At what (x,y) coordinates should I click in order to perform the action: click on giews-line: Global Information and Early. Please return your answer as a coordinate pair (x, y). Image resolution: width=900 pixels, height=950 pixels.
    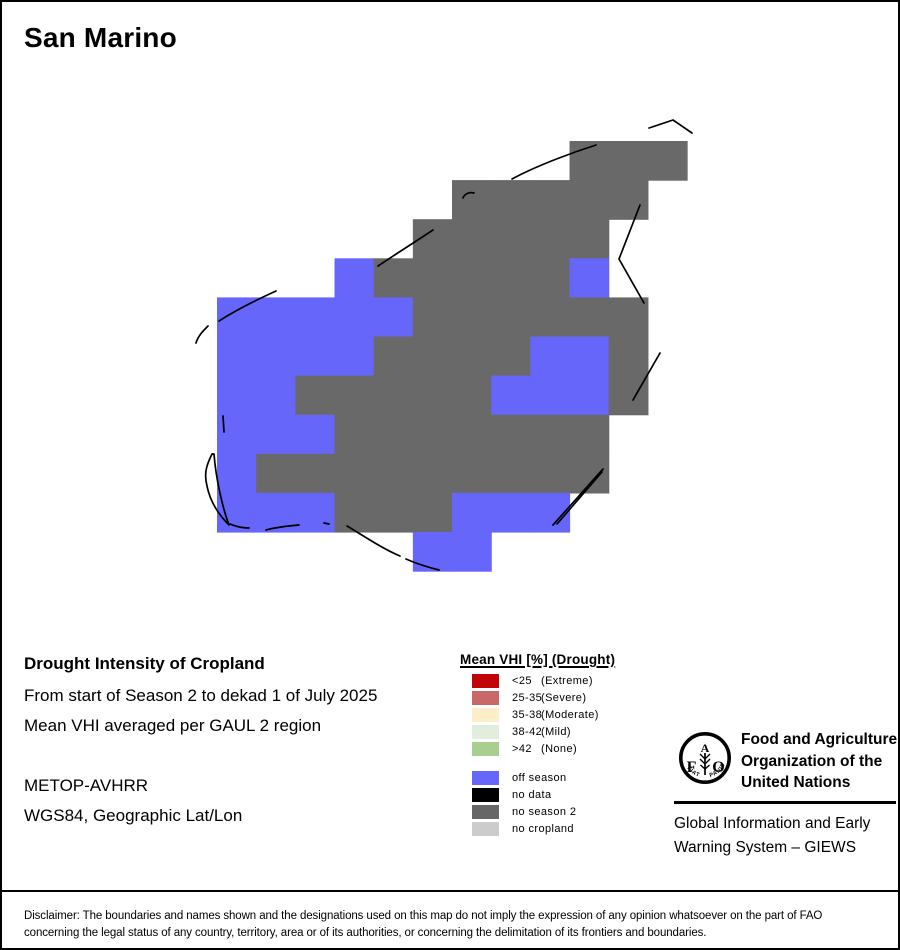
    Looking at the image, I should click on (772, 823).